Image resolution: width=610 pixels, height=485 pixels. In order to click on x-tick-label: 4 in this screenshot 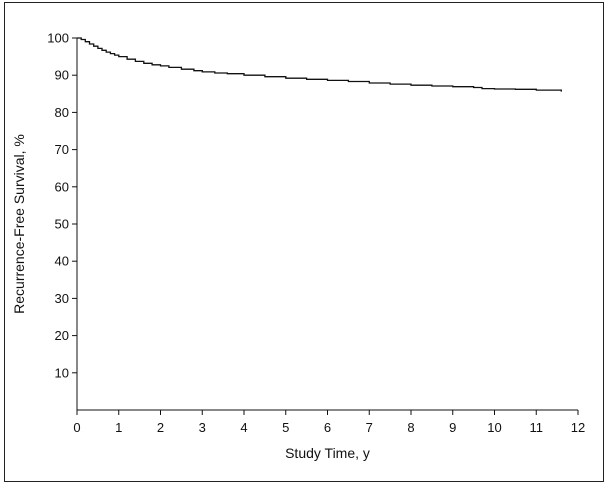, I will do `click(243, 427)`.